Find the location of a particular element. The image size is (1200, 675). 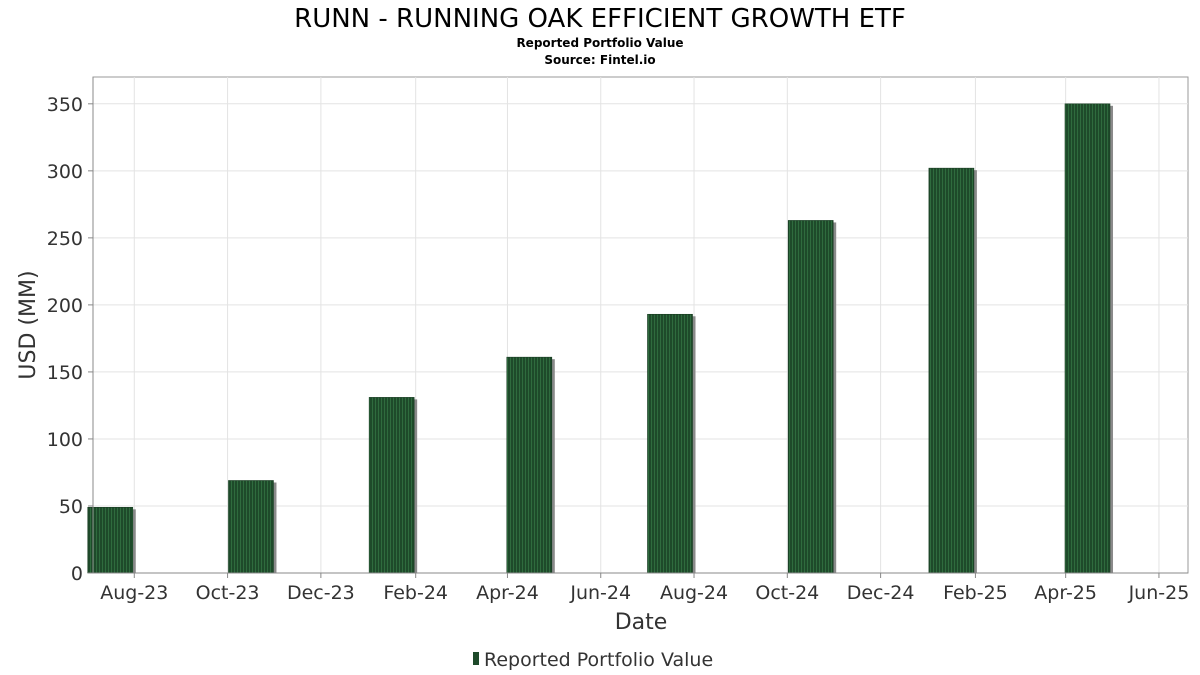

legend: Reported Portfolio Value is located at coordinates (593, 660).